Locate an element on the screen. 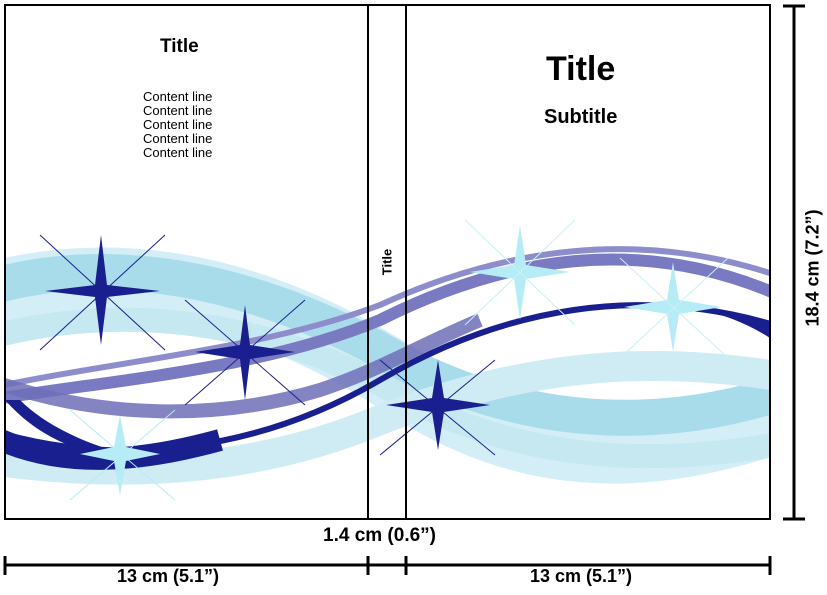  back-cover-title: Title is located at coordinates (179, 46).